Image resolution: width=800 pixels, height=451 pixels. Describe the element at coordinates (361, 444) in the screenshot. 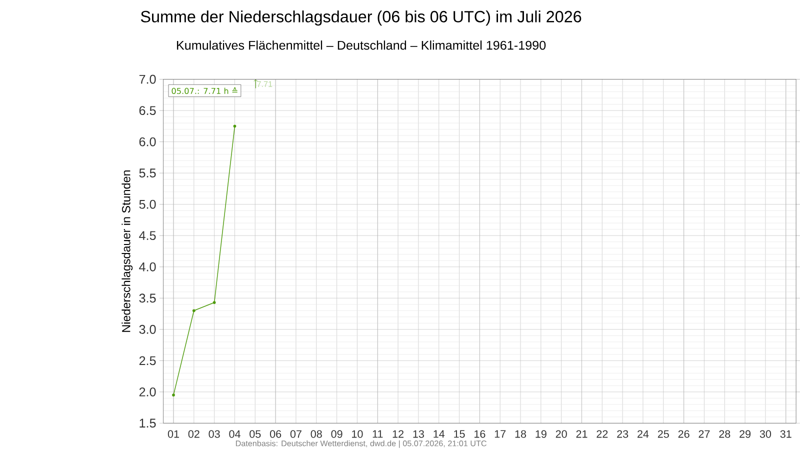

I see `text: Datenbasis: Deutscher Wetterdienst, dwd.de | 05.07.2026, 21:01 UTC` at that location.